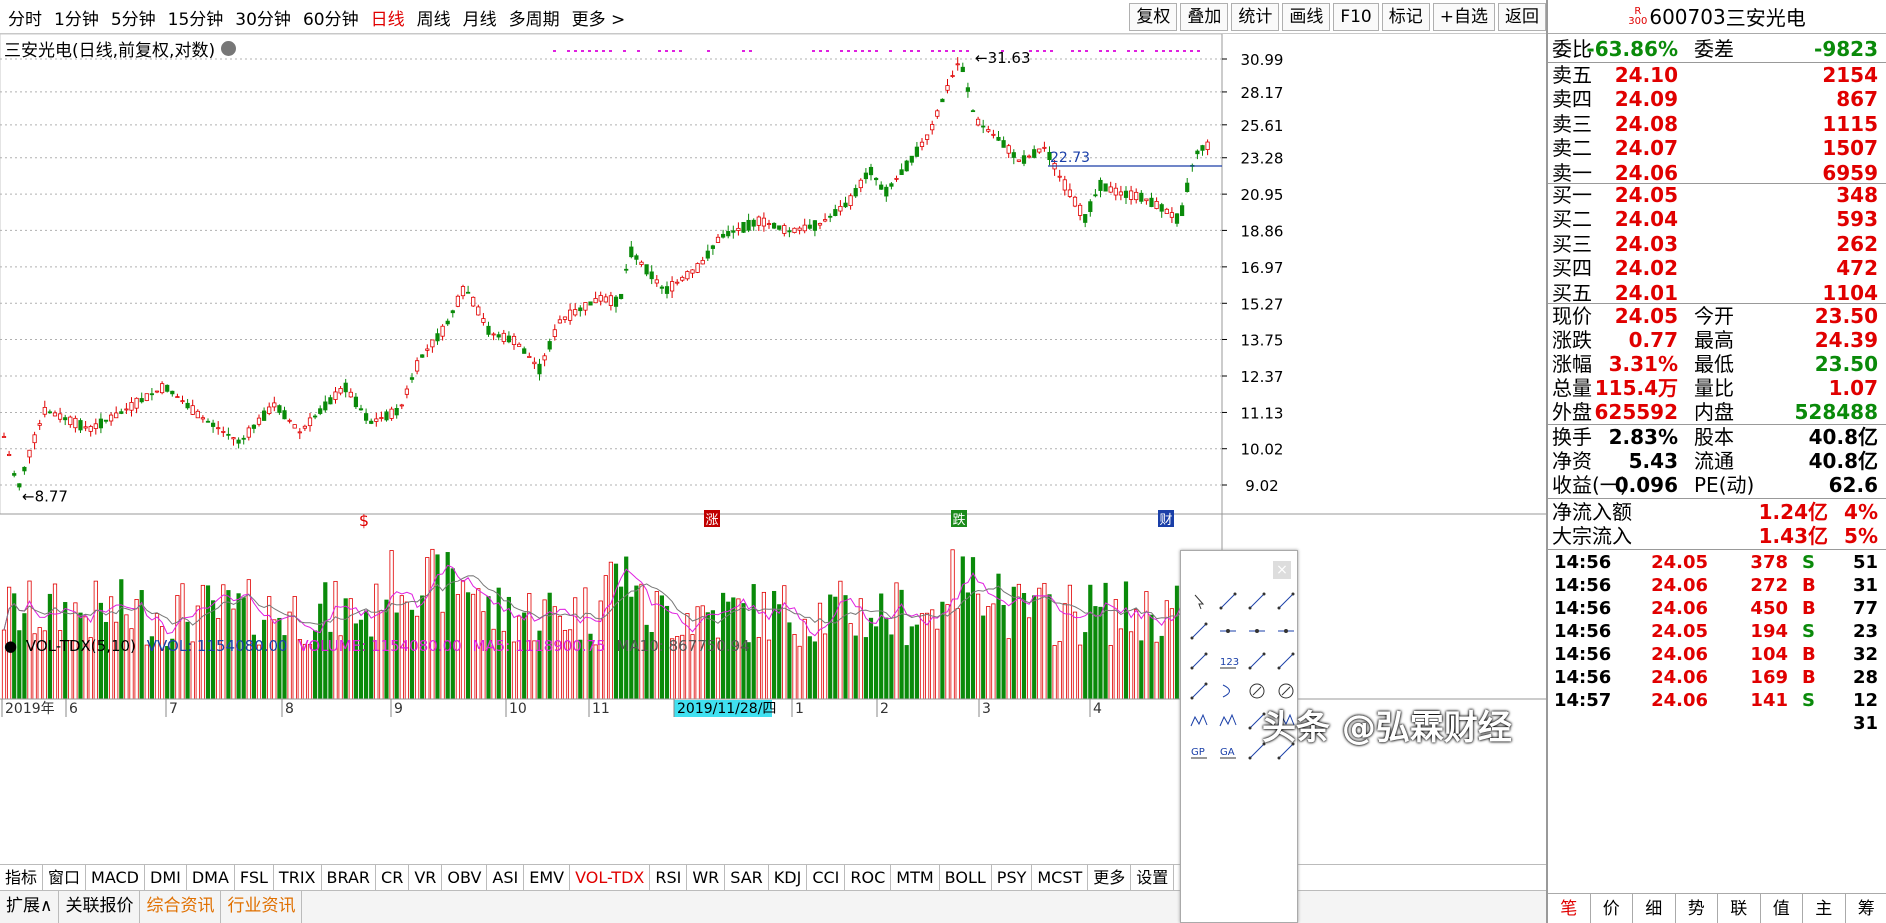  I want to click on tool-button: 标记, so click(1405, 17).